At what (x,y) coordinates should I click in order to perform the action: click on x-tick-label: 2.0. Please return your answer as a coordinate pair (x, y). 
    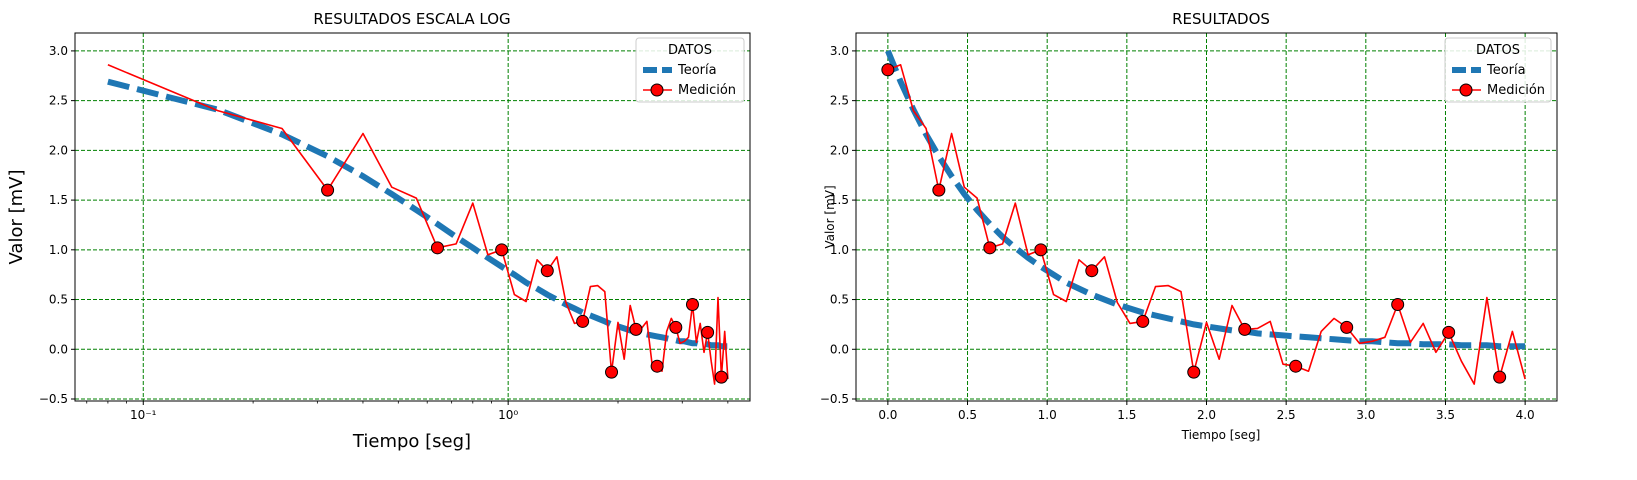
    Looking at the image, I should click on (1206, 415).